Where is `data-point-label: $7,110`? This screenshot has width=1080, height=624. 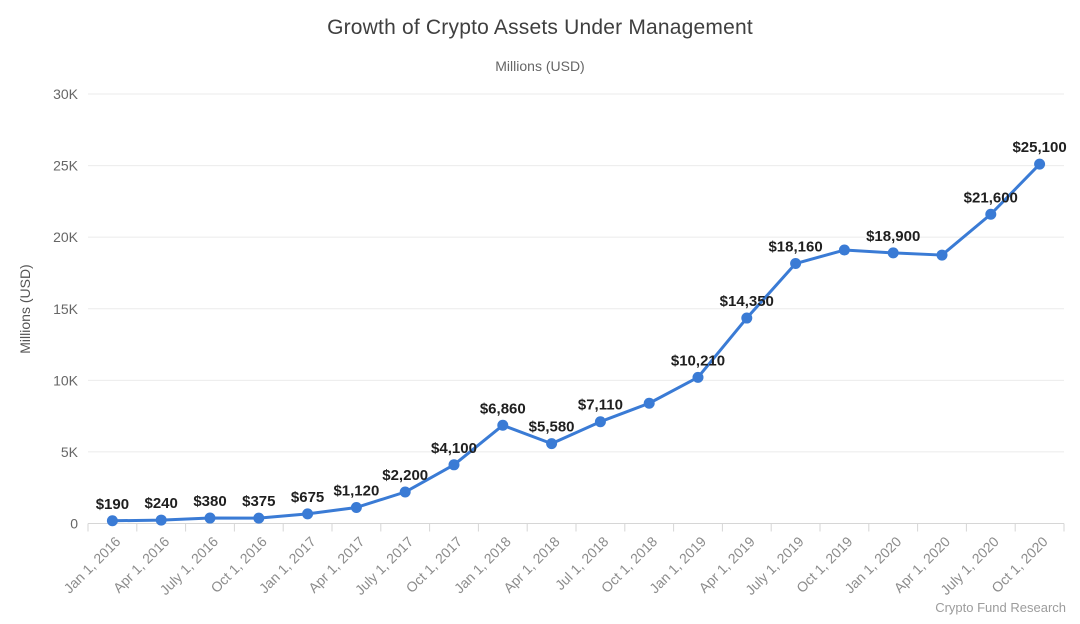 data-point-label: $7,110 is located at coordinates (600, 405).